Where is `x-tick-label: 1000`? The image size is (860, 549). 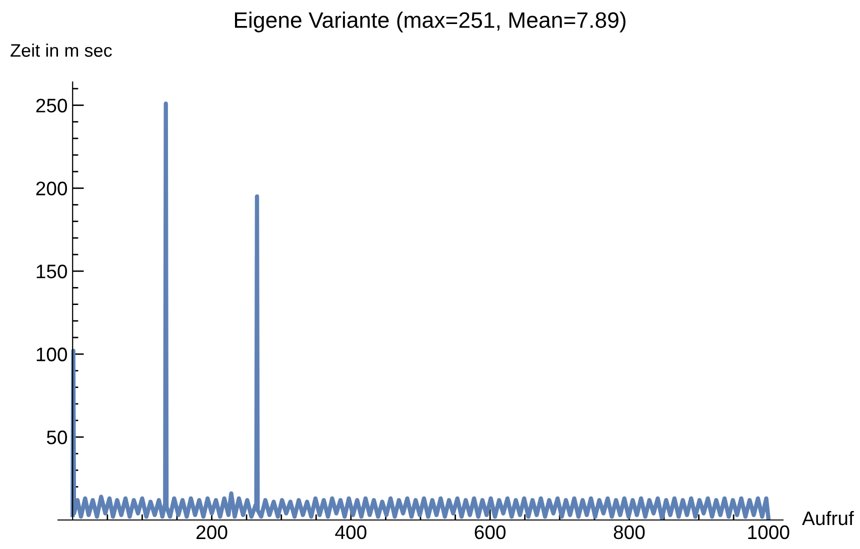 x-tick-label: 1000 is located at coordinates (769, 532).